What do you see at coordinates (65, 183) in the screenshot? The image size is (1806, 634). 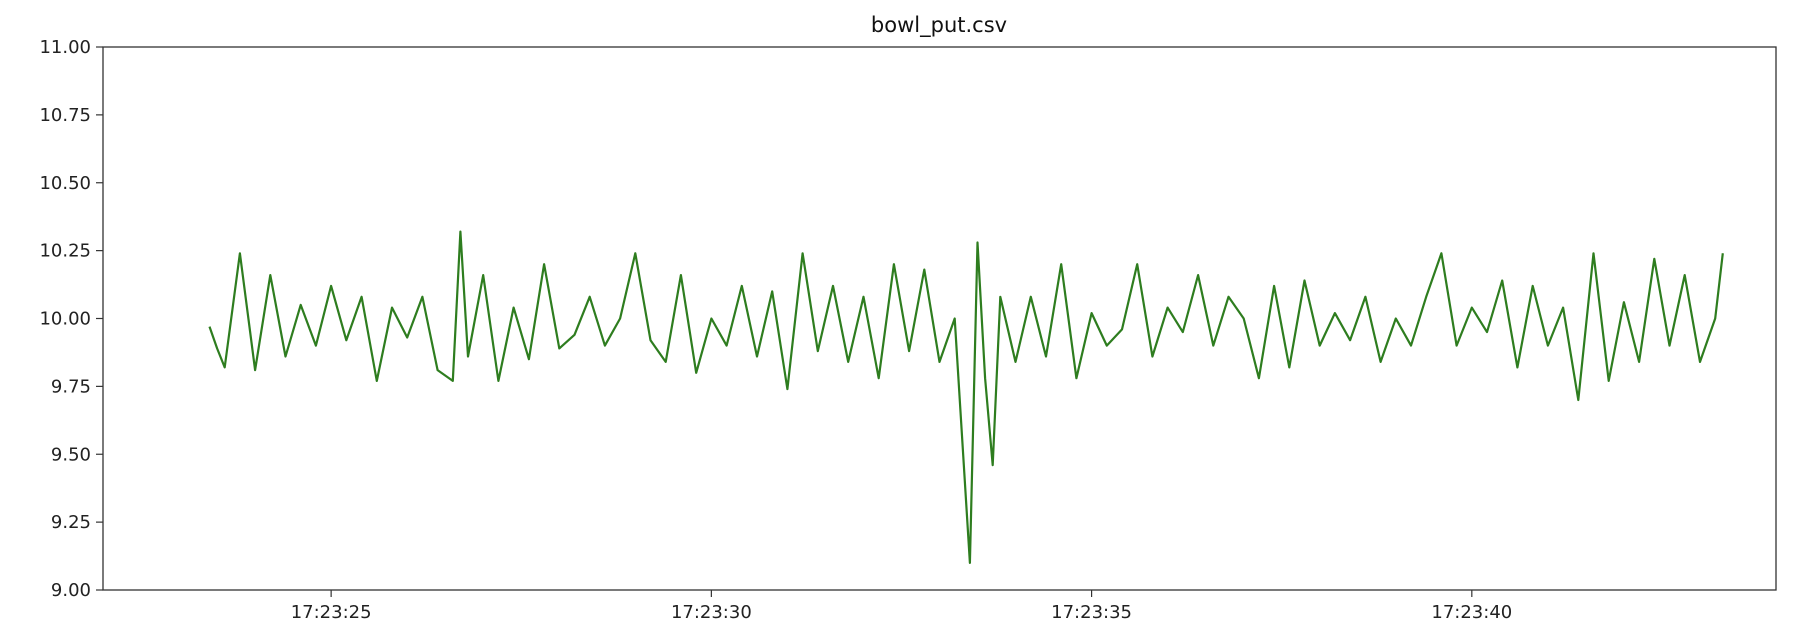 I see `y-tick-label: 10.50` at bounding box center [65, 183].